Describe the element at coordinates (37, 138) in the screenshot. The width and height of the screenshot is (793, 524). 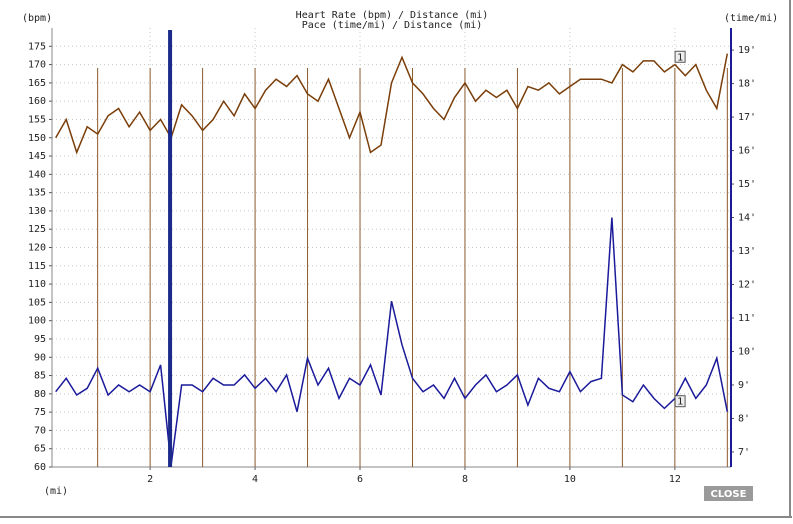
I see `y-tick-label: 150` at that location.